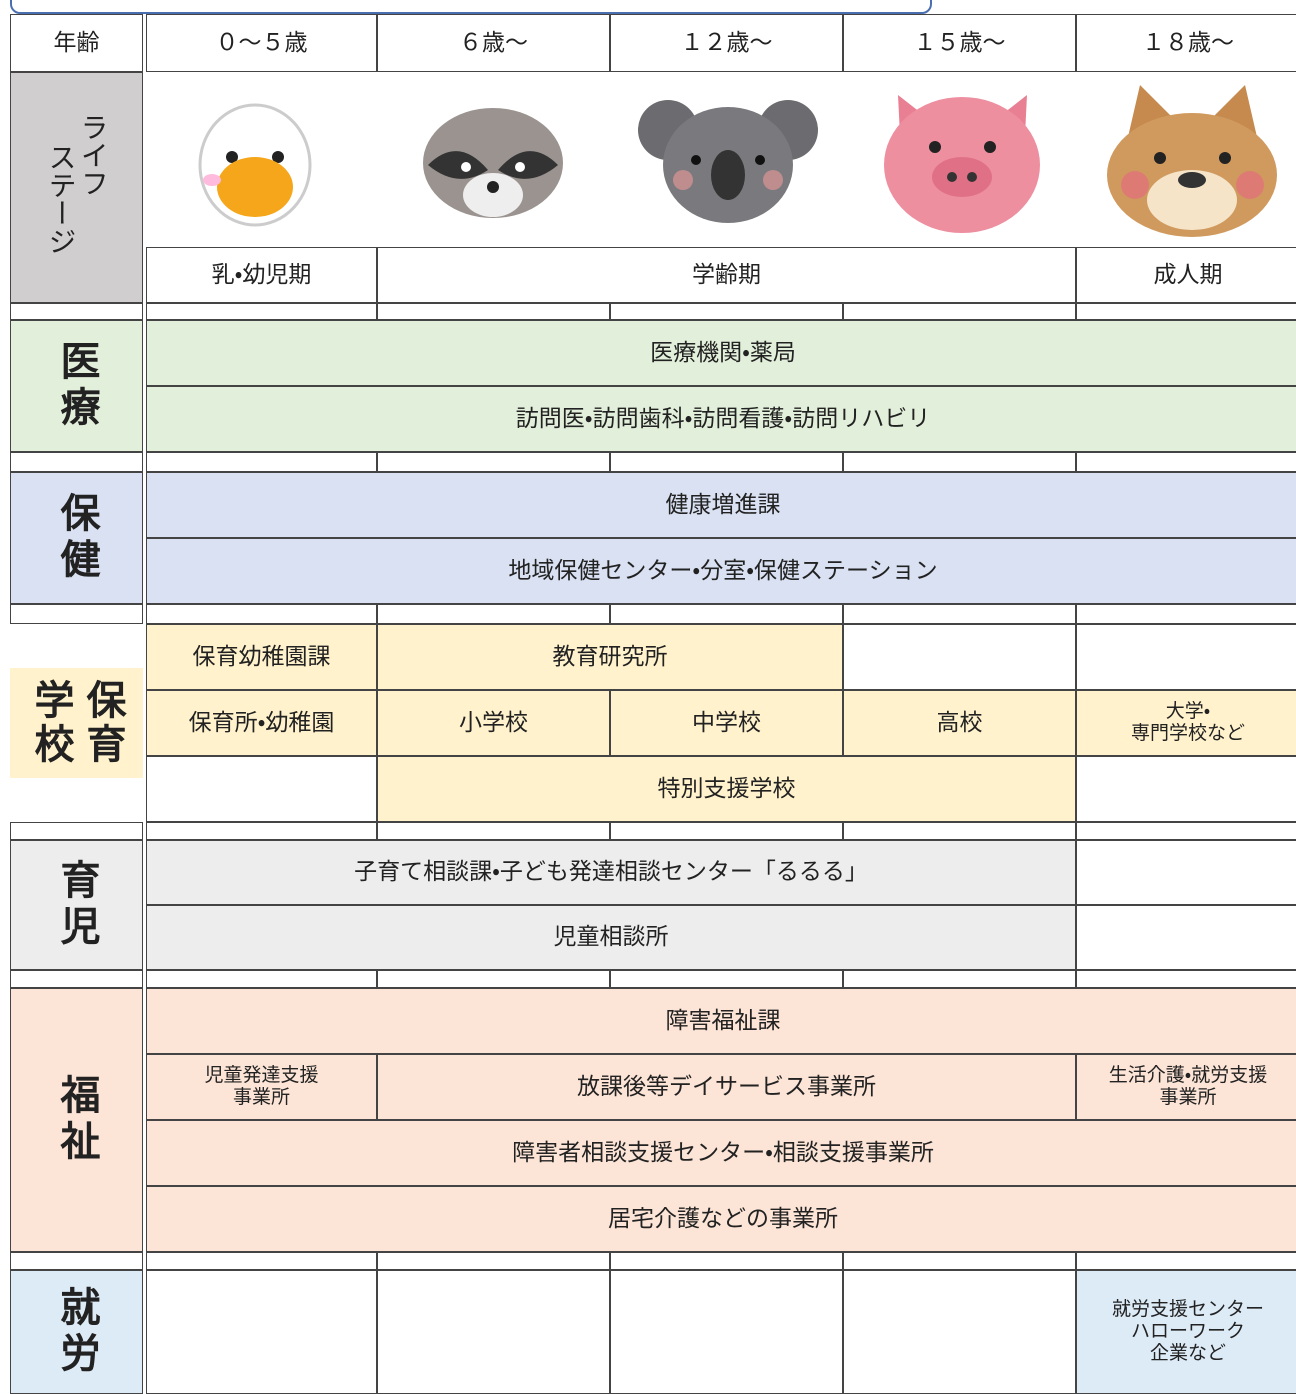  I want to click on service-cell: 訪問医・訪問歯科・訪問看護・訪問リハビリ, so click(721, 419).